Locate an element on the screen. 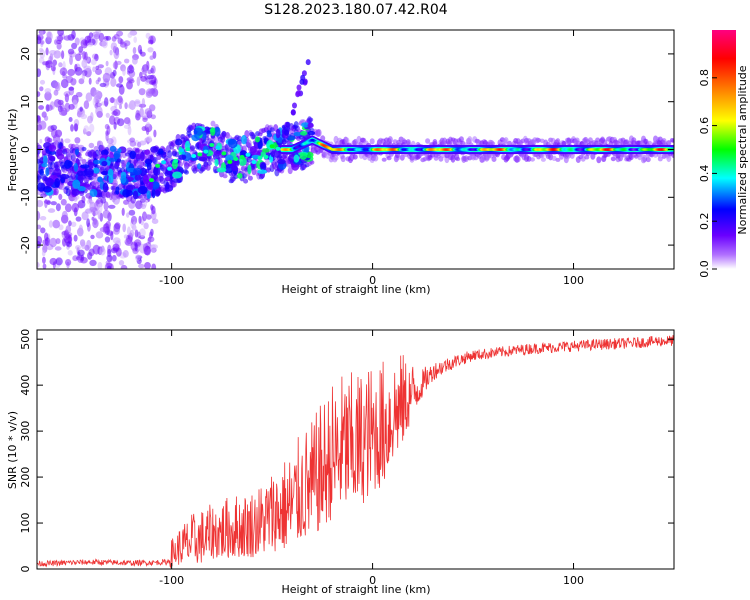 Image resolution: width=750 pixels, height=600 pixels. y-tick-label: -20 is located at coordinates (25, 245).